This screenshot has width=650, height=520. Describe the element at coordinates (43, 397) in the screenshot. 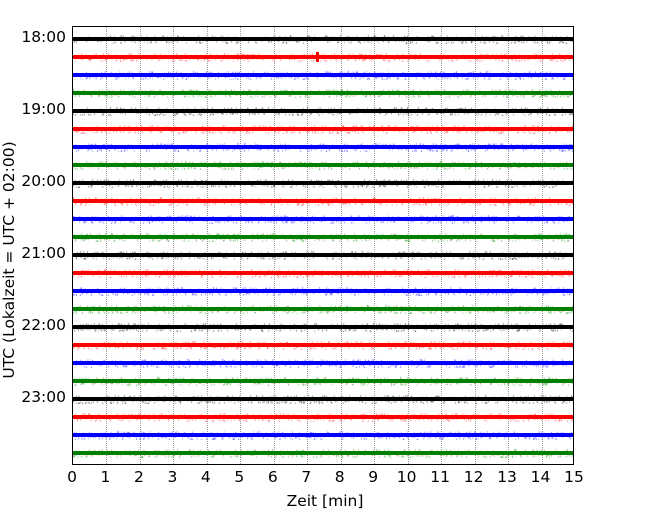

I see `y-axis-tick-label: 23:00` at that location.